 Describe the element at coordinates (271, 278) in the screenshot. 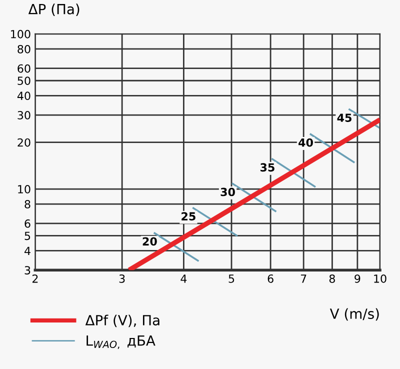

I see `x-tick-label: 6` at that location.